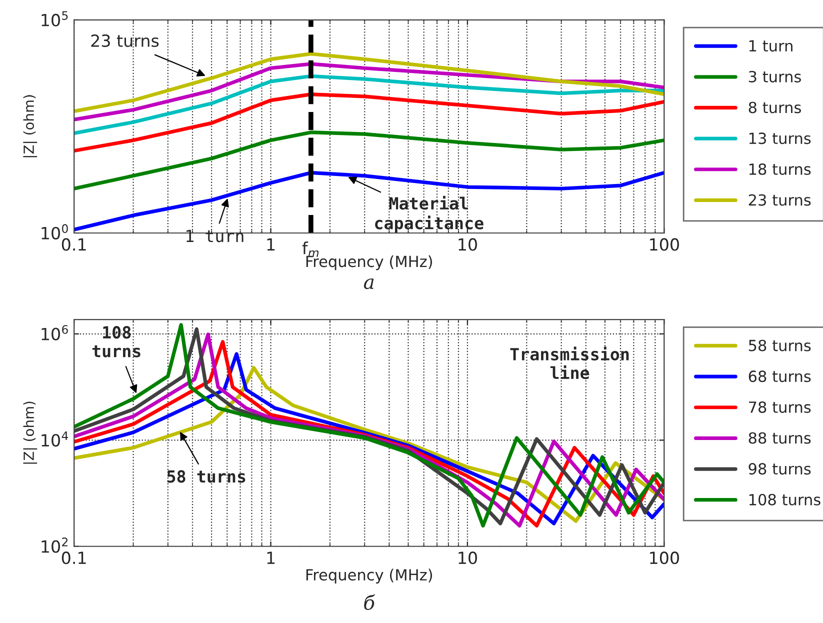 The image size is (823, 623). I want to click on ref-line-label: f$_{m}$, so click(310, 249).